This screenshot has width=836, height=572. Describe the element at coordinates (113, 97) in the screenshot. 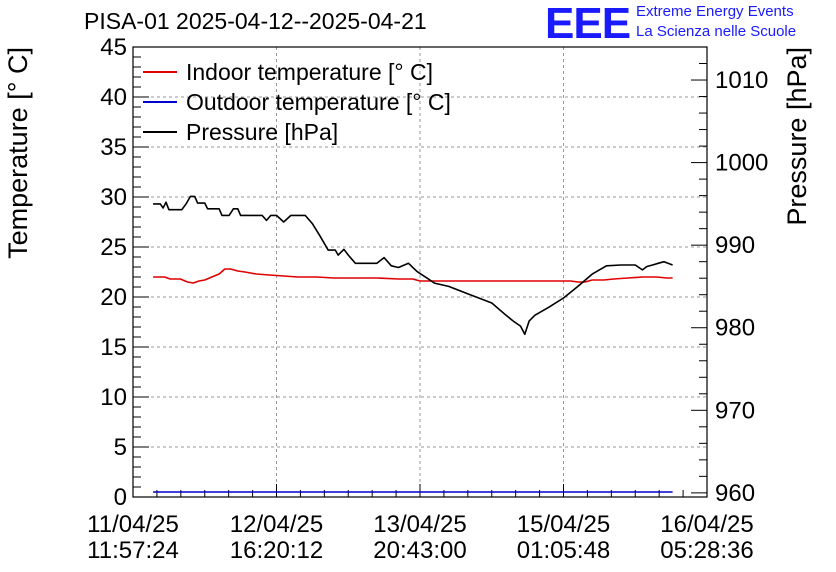

I see `y-tick-label: 40` at that location.